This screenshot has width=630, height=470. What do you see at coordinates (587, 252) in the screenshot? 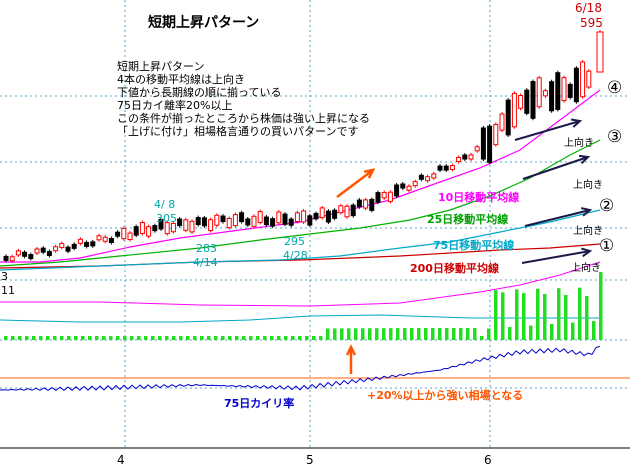
I see `arrow-ma200-head` at bounding box center [587, 252].